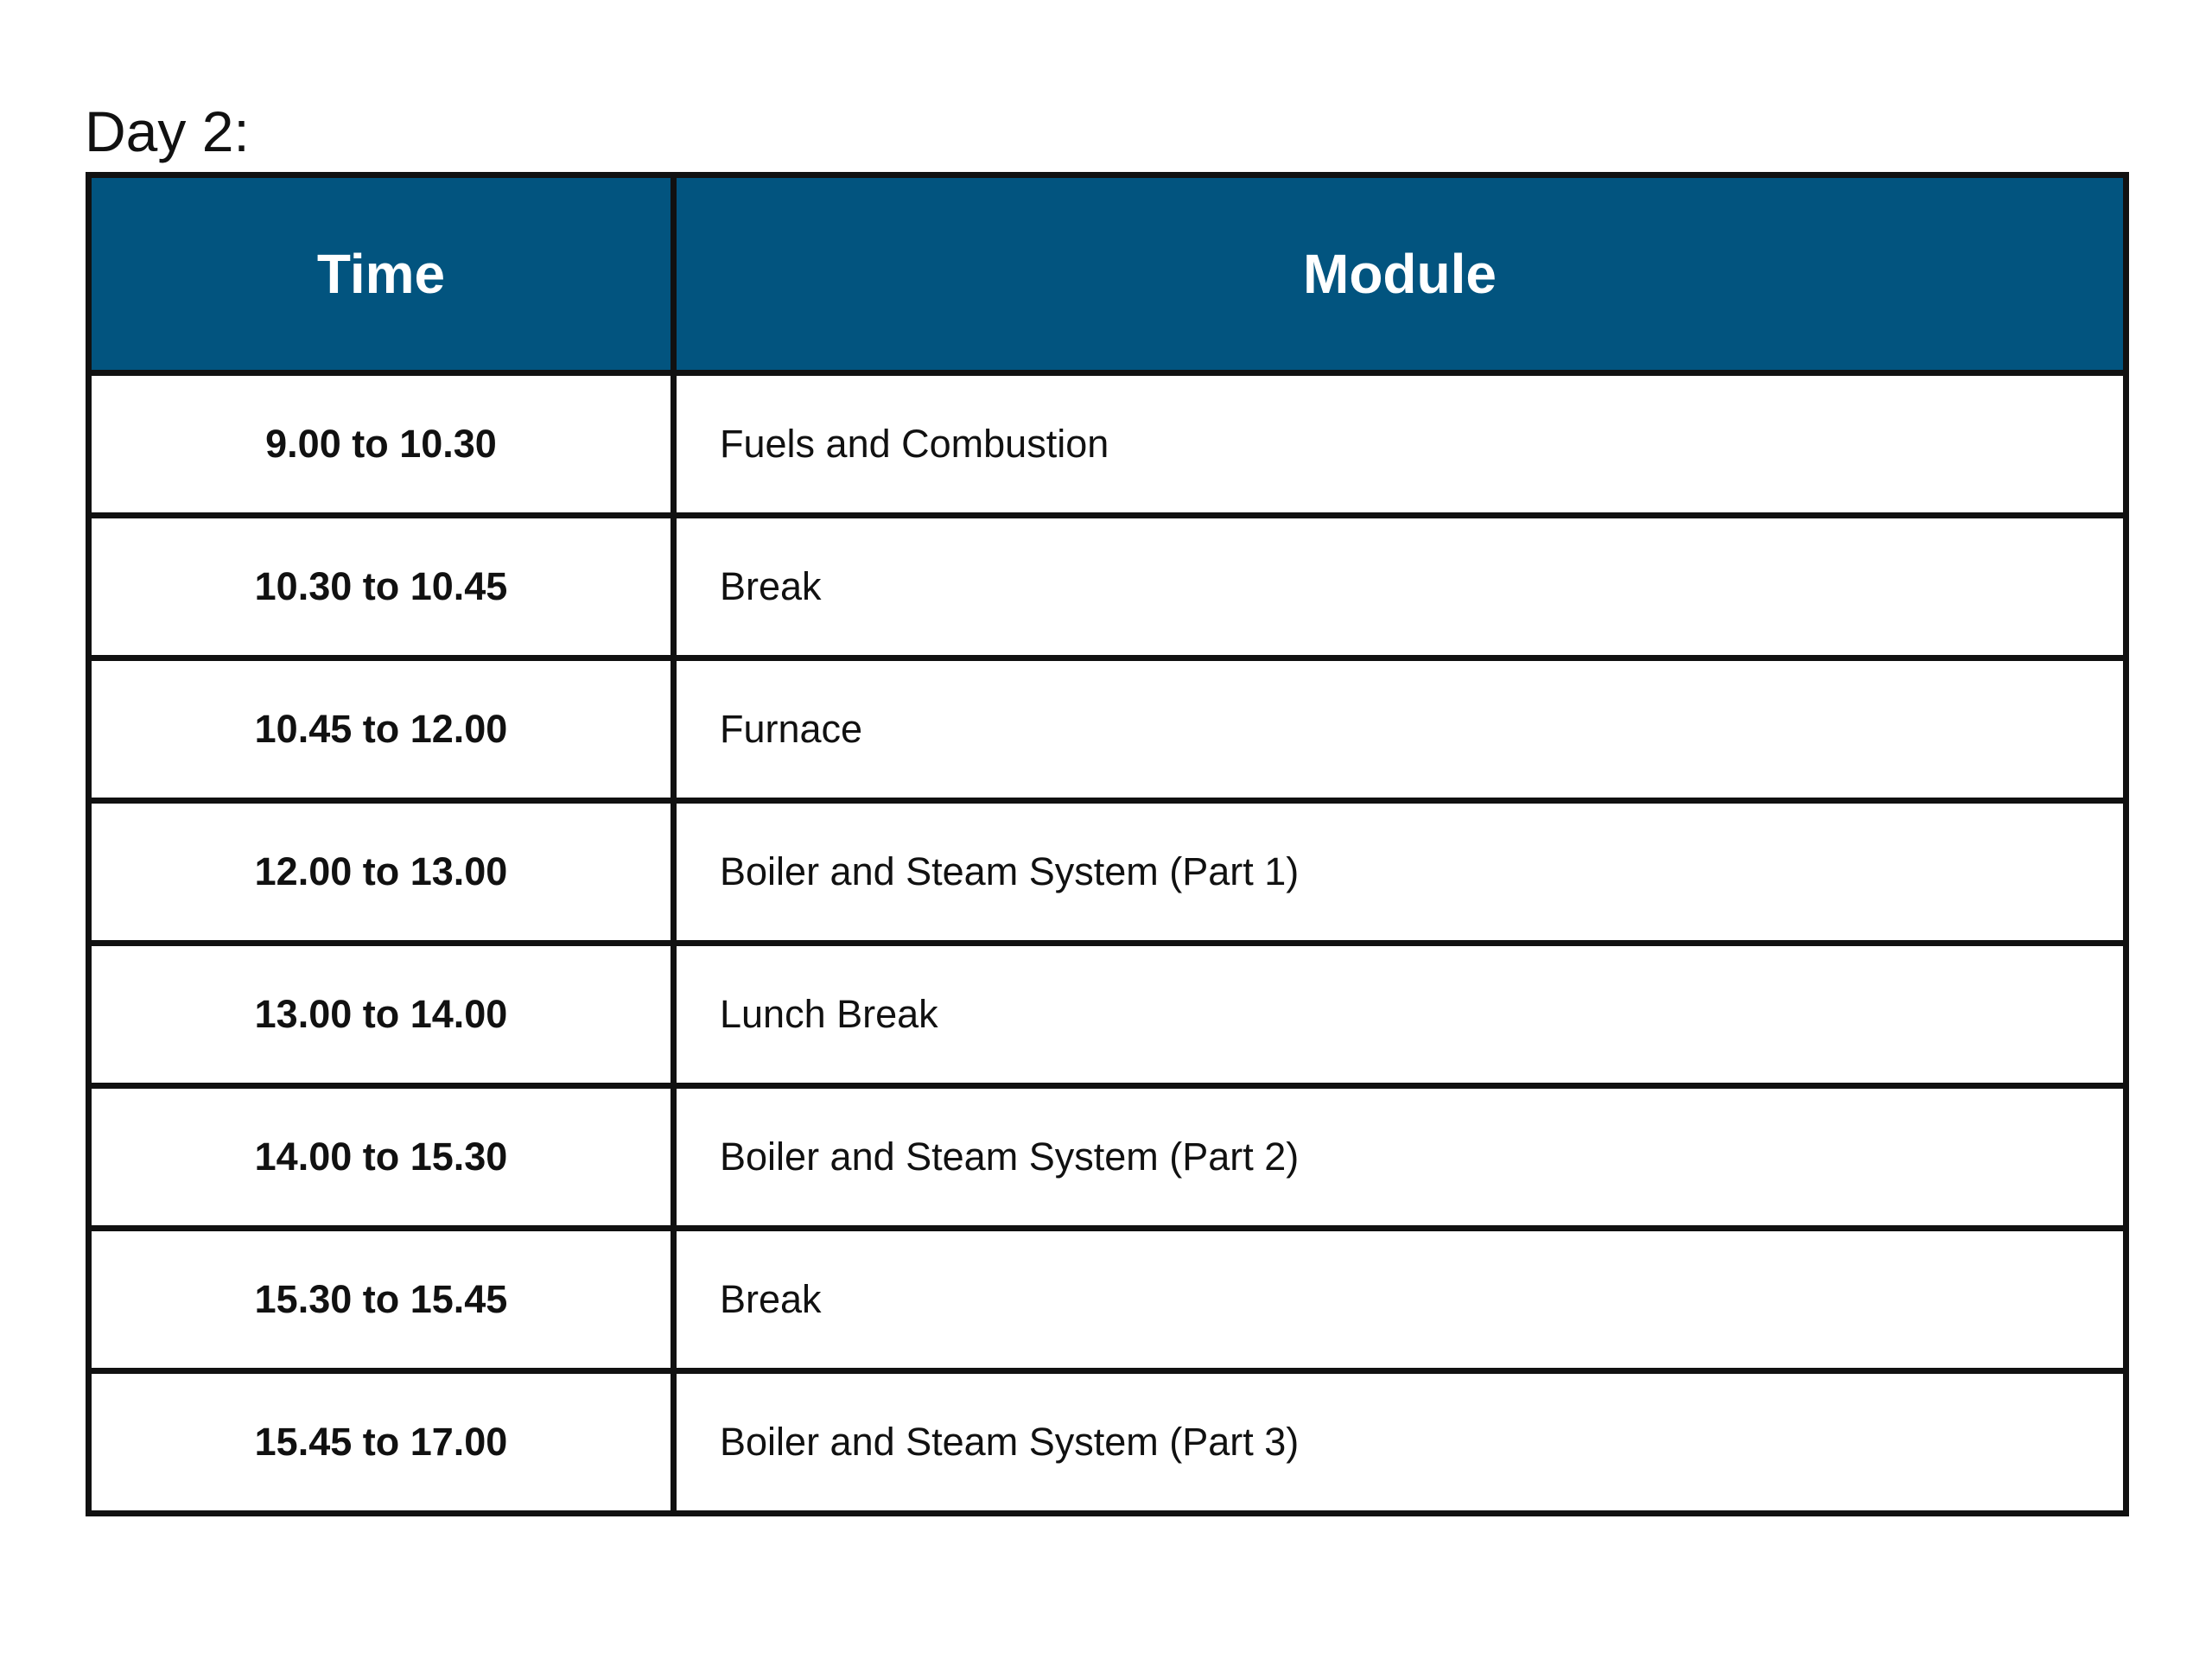 This screenshot has height=1659, width=2212. What do you see at coordinates (1400, 444) in the screenshot?
I see `module-cell: Fuels and Combustion` at bounding box center [1400, 444].